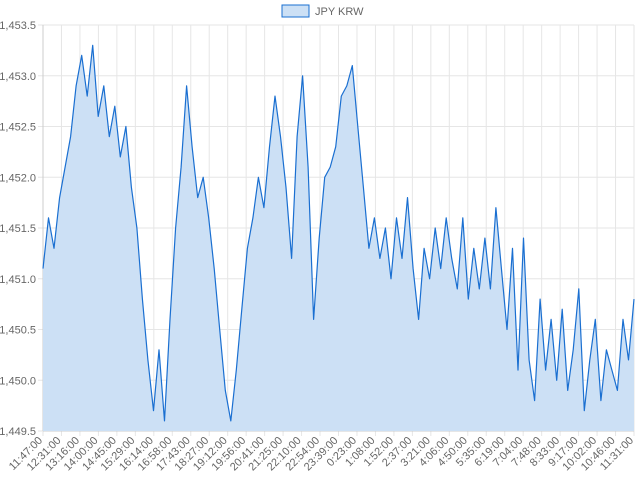 The width and height of the screenshot is (640, 480). I want to click on y-tick-label: 1,452.5, so click(18, 128).